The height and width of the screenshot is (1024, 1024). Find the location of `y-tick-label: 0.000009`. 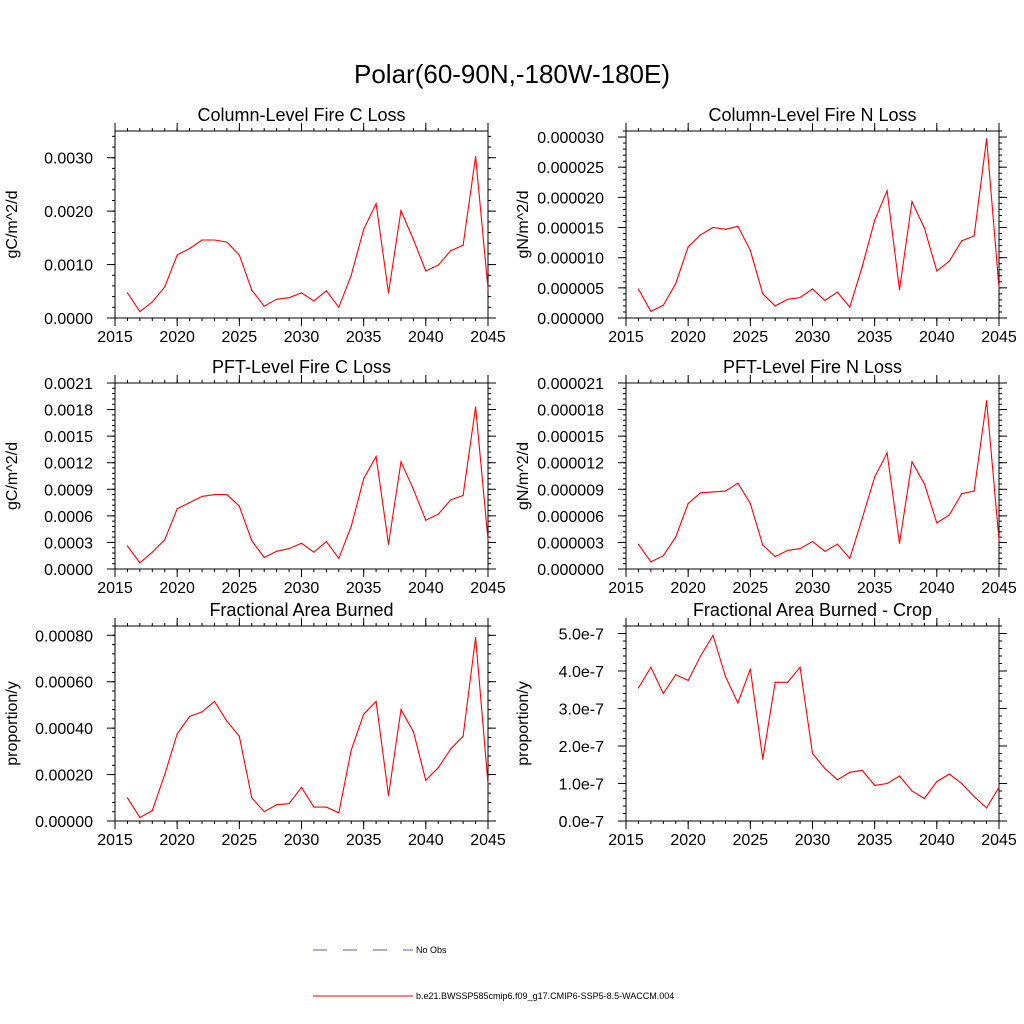

y-tick-label: 0.000009 is located at coordinates (570, 490).